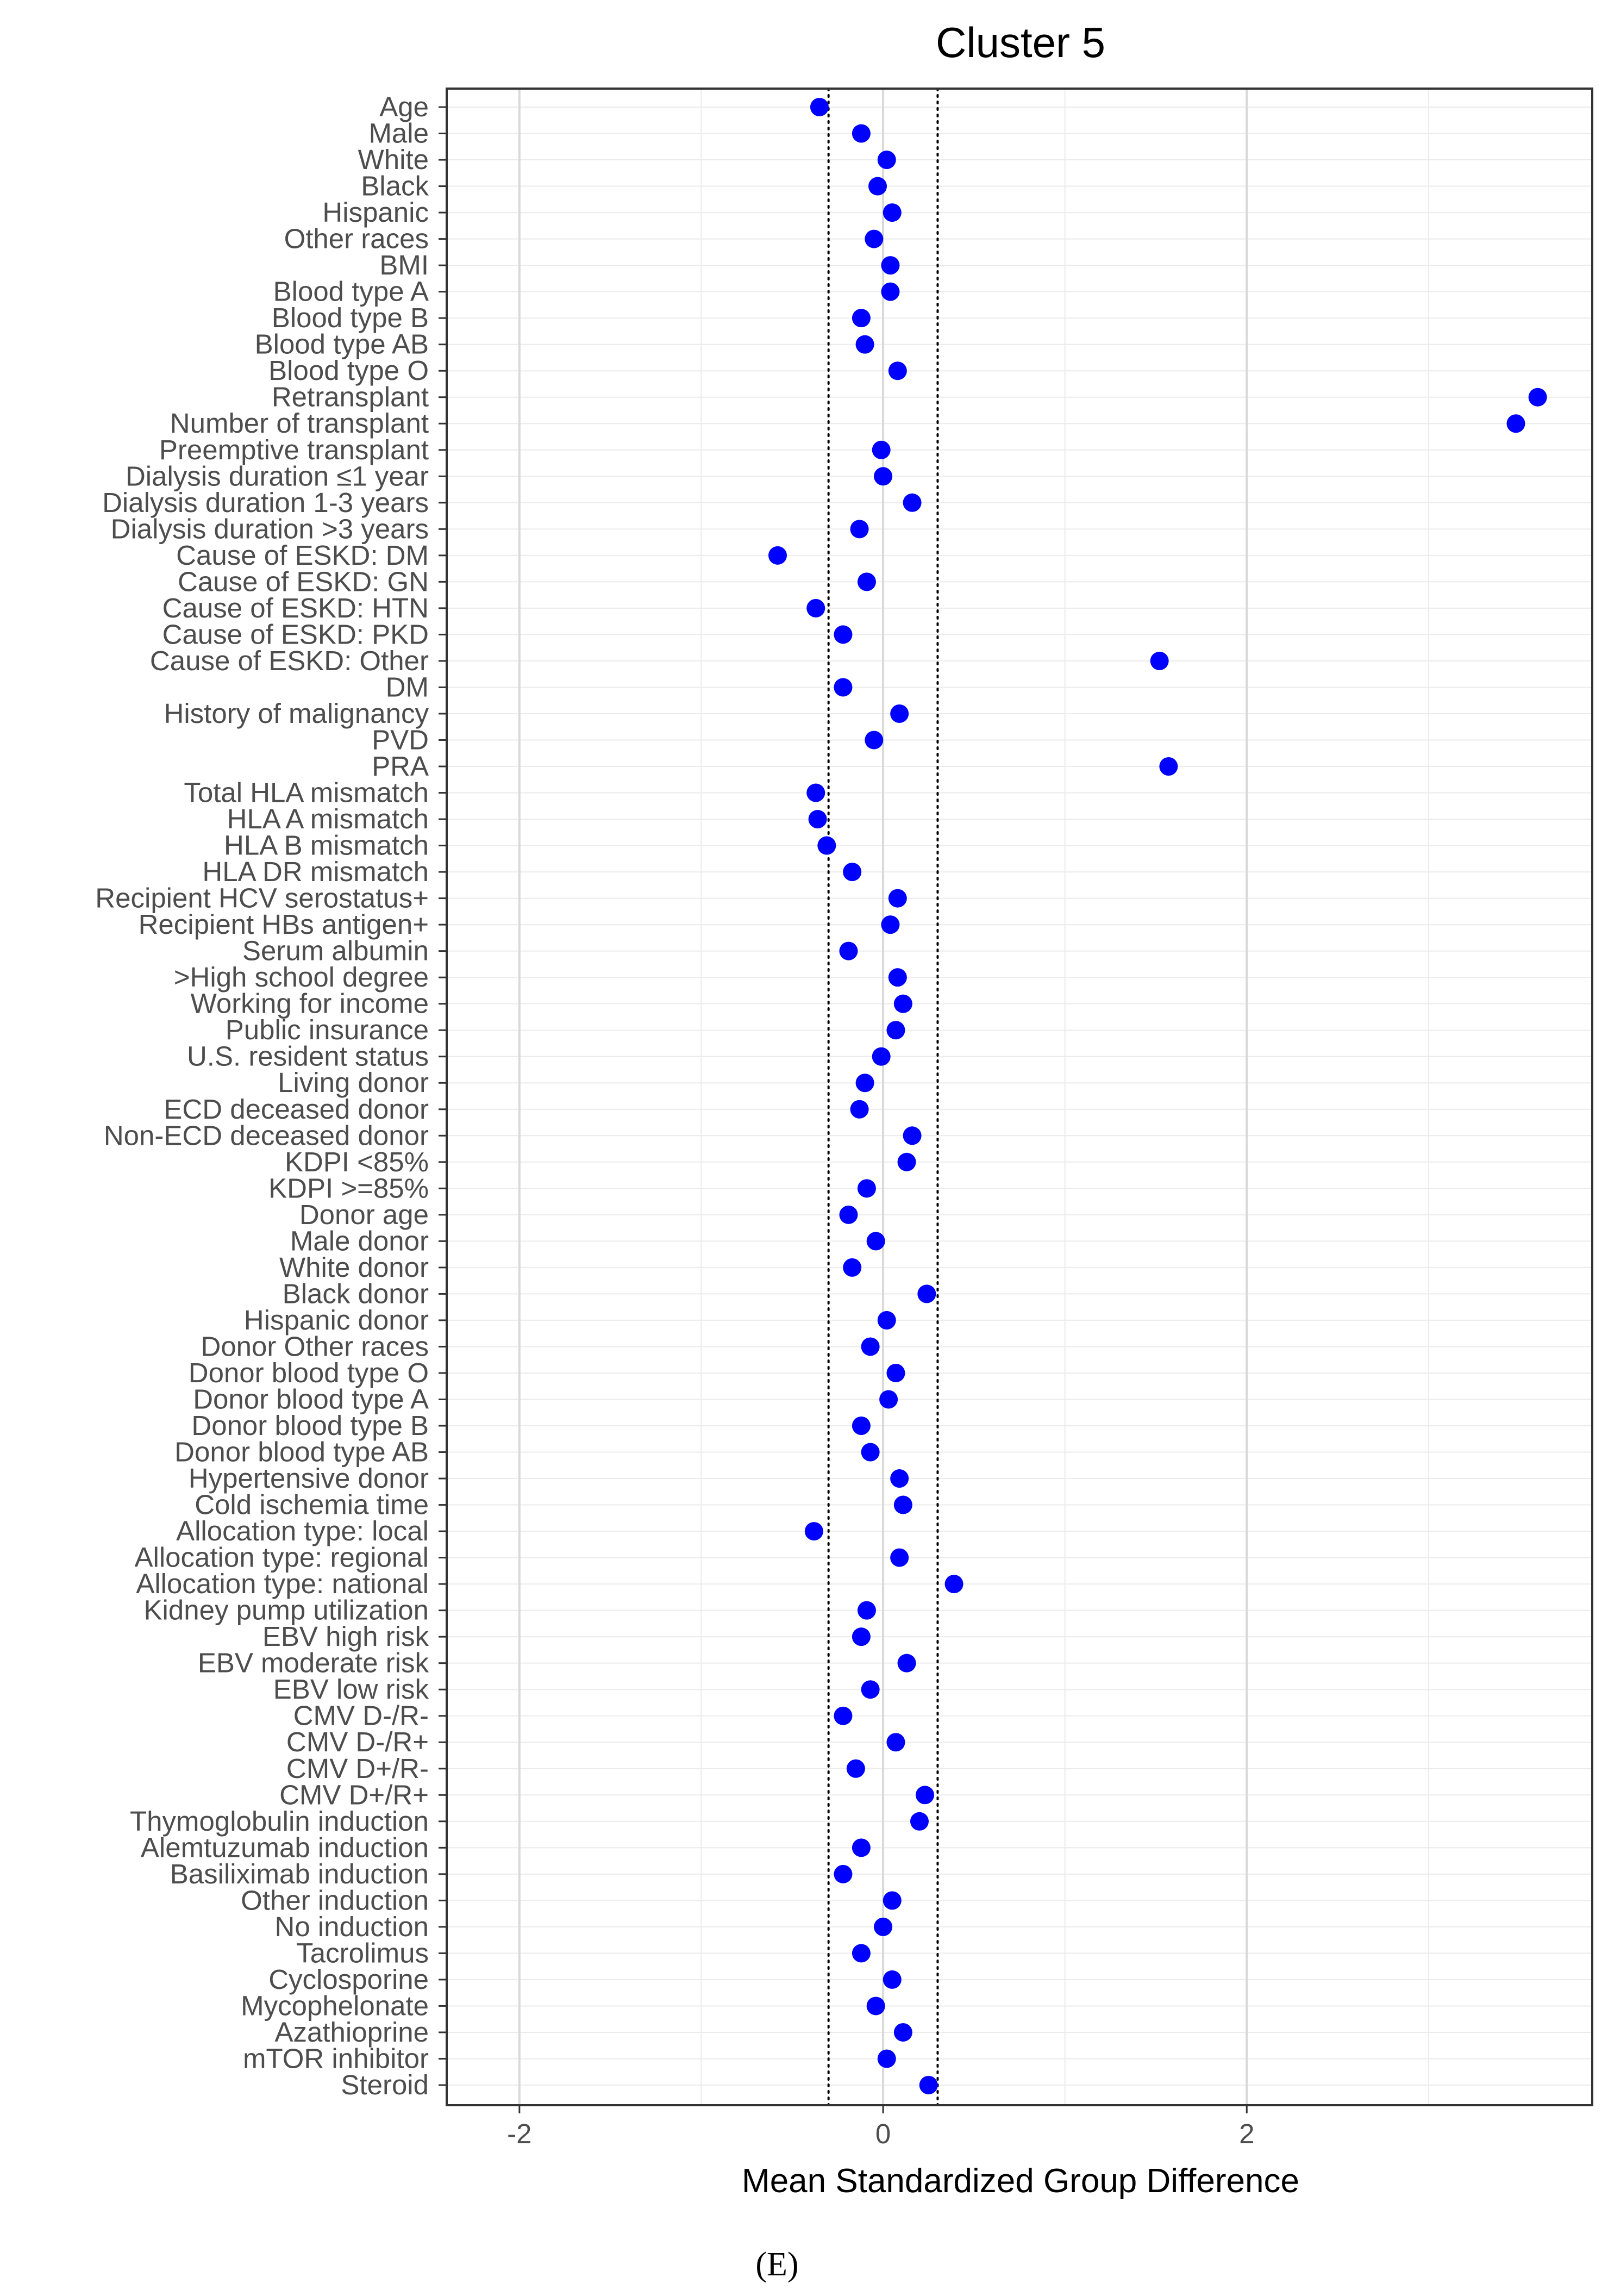 The width and height of the screenshot is (1608, 2296). I want to click on category-label: PRA, so click(401, 767).